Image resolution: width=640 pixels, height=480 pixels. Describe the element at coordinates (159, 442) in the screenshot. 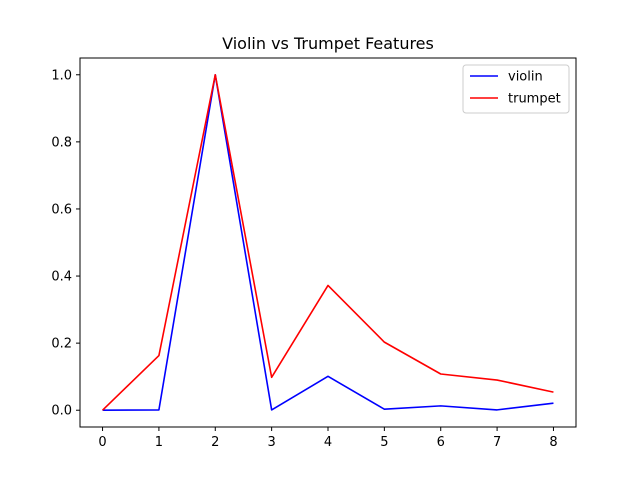

I see `x-tick-label: 1` at that location.